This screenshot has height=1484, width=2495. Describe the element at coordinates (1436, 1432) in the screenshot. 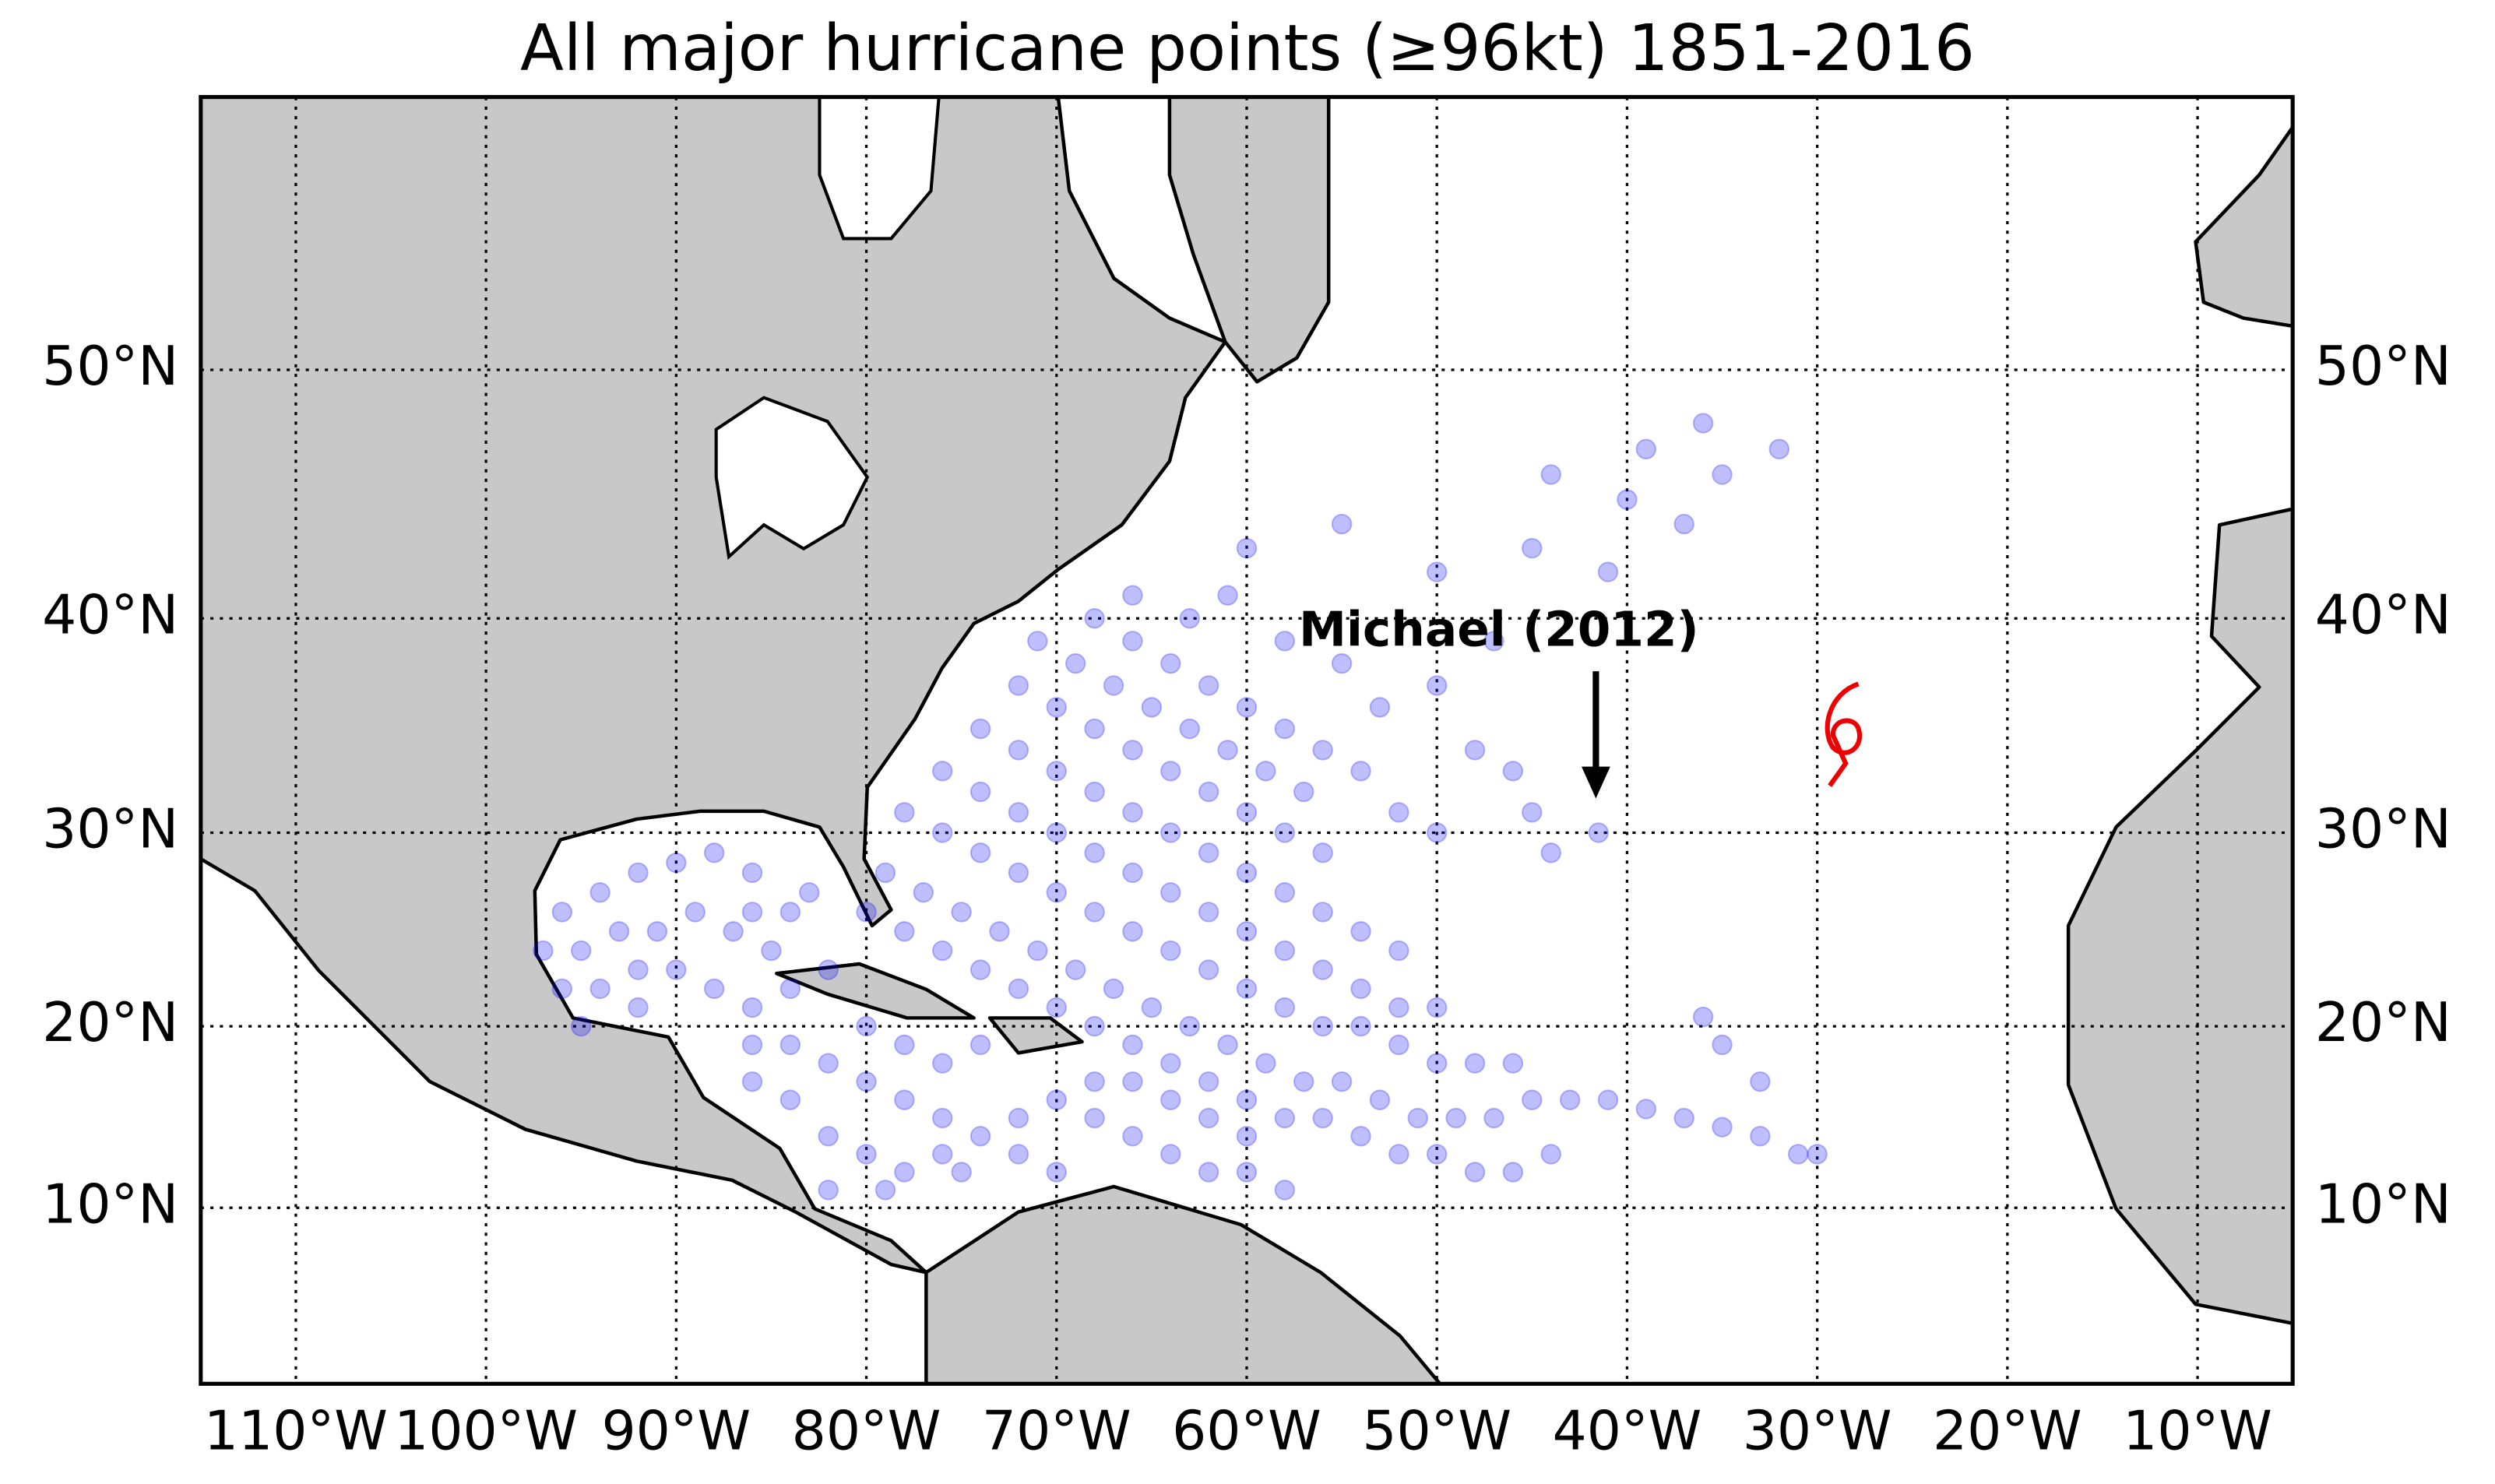

I see `x-tick-label: 50°W` at that location.